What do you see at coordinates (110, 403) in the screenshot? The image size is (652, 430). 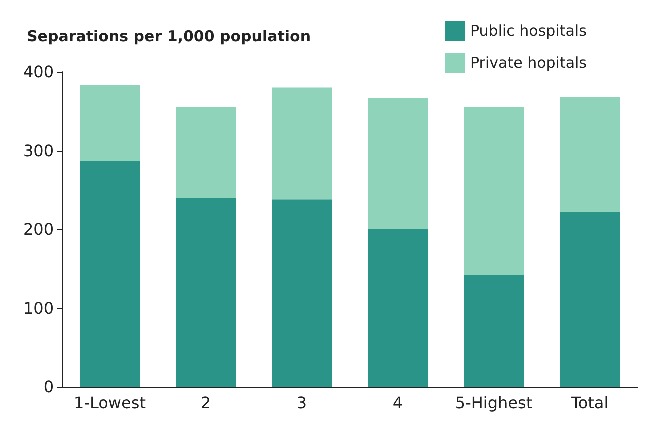 I see `x-tick-label: 1-Lowest` at bounding box center [110, 403].